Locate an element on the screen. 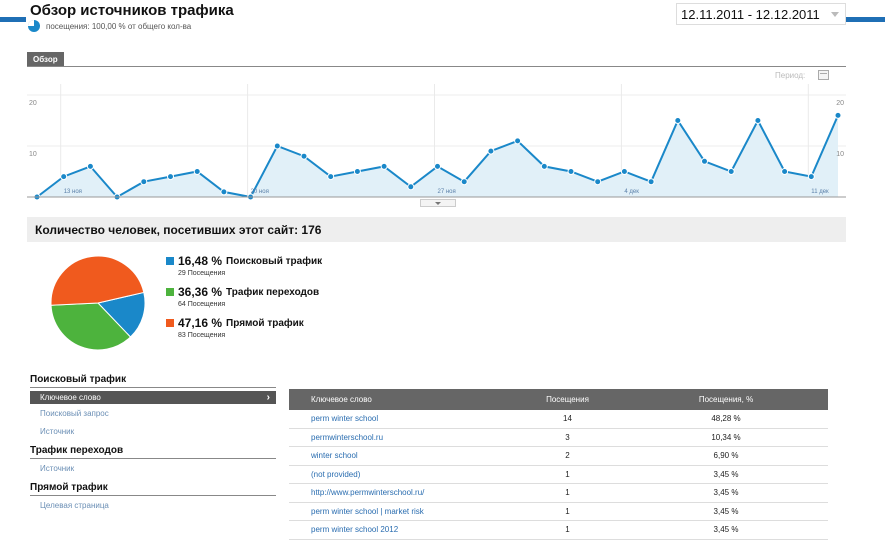 Image resolution: width=885 pixels, height=540 pixels. table-header: Ключевое слово Посещения Посещения, % is located at coordinates (558, 399).